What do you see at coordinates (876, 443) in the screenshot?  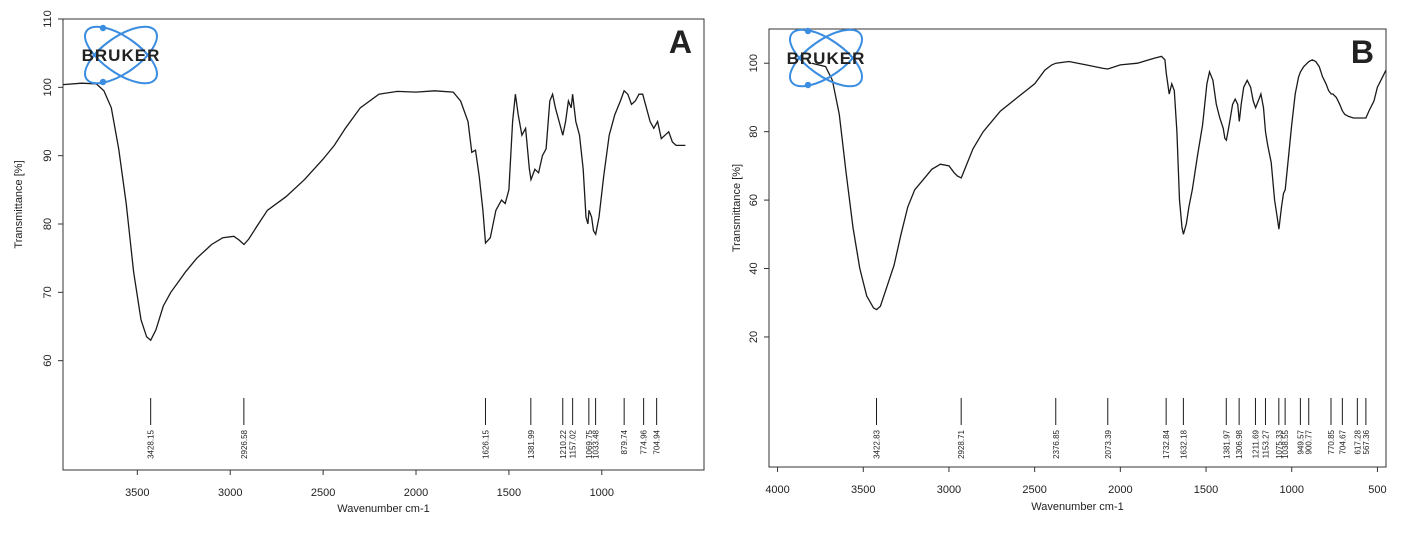 I see `peak-label: 3422.83` at bounding box center [876, 443].